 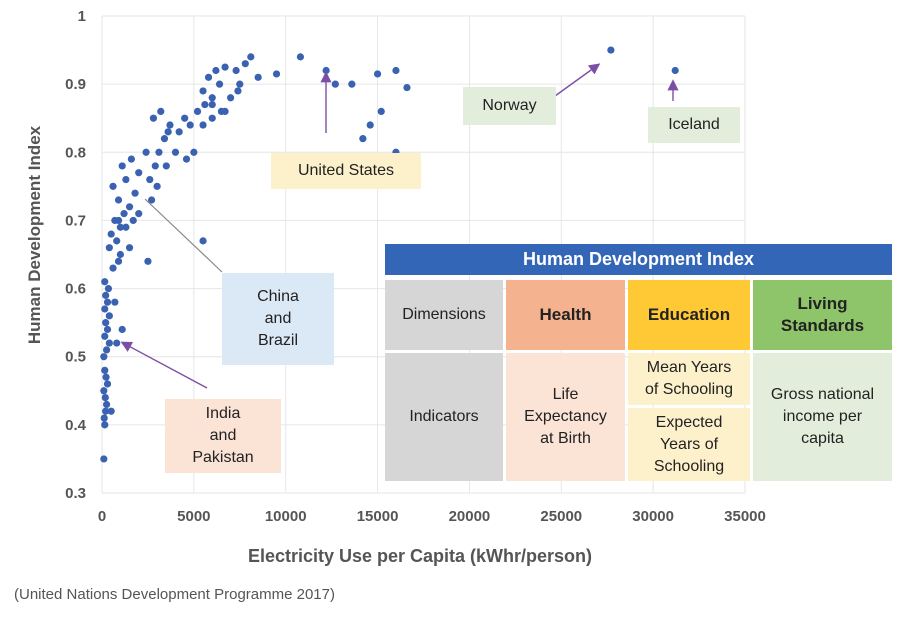 I want to click on y-tick-label: 0.5, so click(x=75, y=357).